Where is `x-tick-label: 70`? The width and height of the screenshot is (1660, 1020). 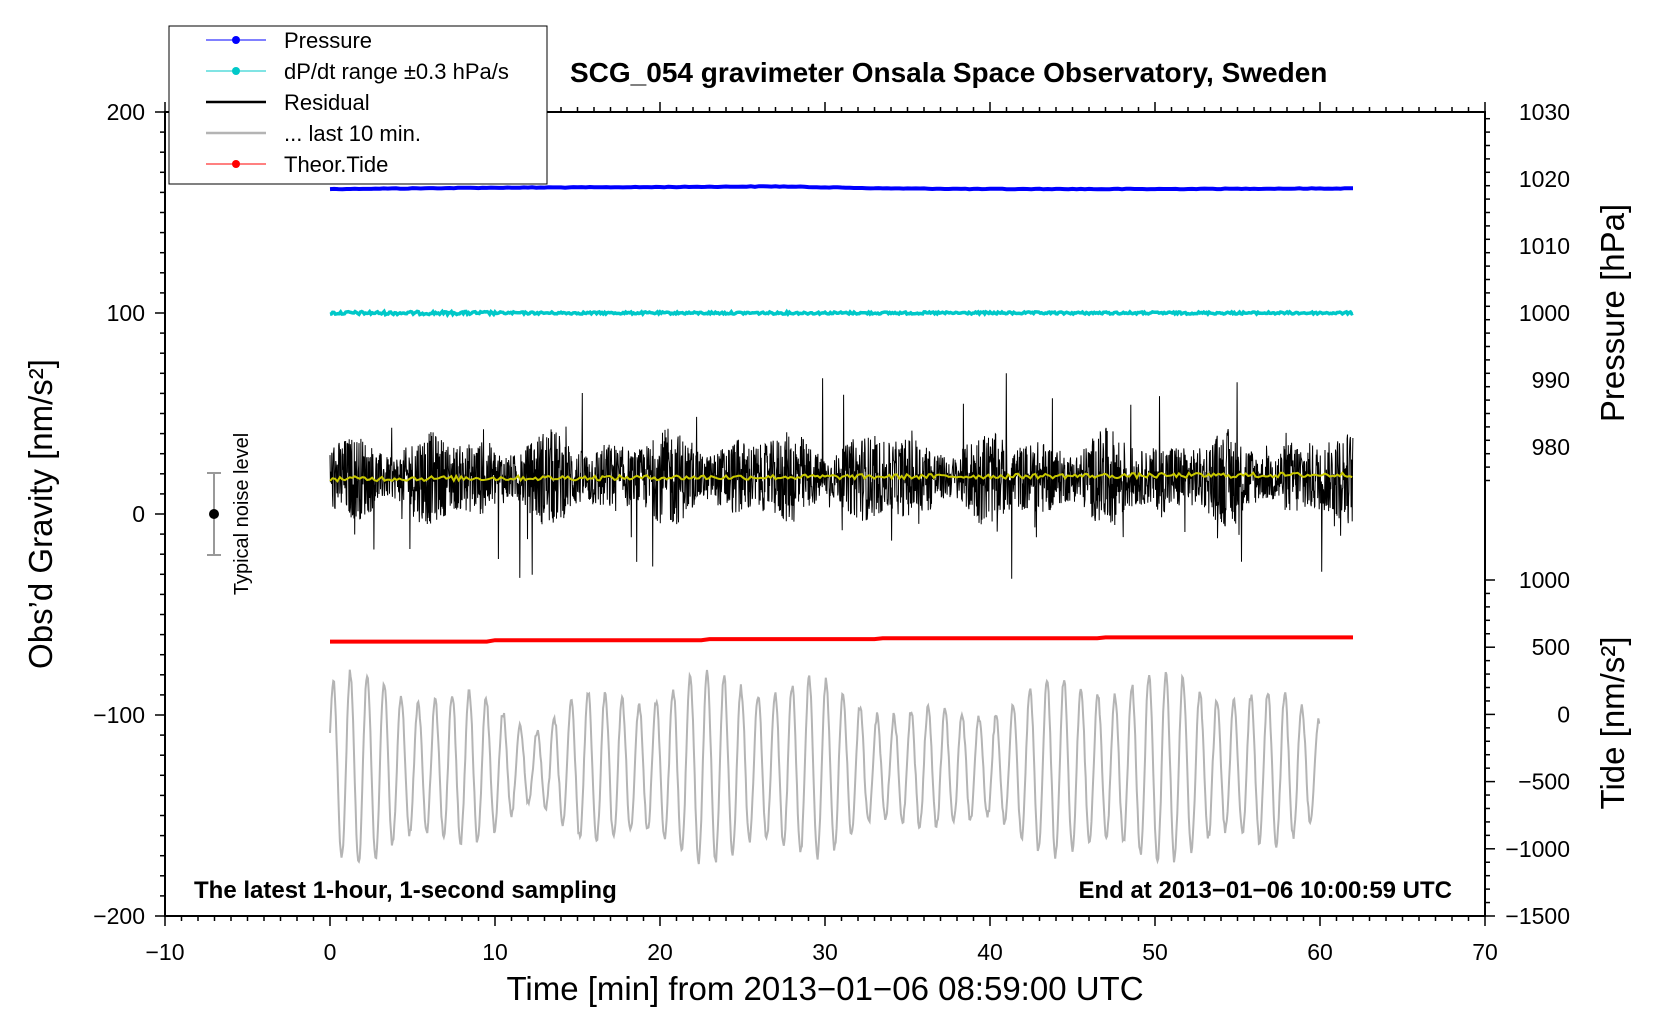 x-tick-label: 70 is located at coordinates (1485, 952).